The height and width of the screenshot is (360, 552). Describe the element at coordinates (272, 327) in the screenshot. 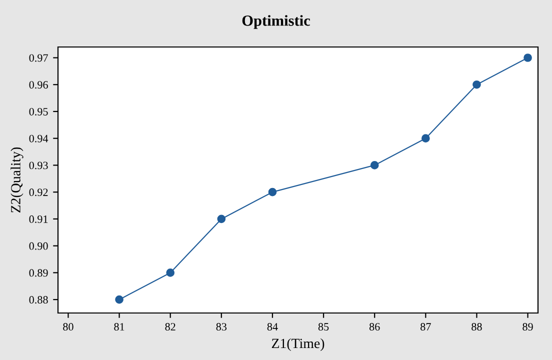

I see `x-tick-label: 84` at that location.